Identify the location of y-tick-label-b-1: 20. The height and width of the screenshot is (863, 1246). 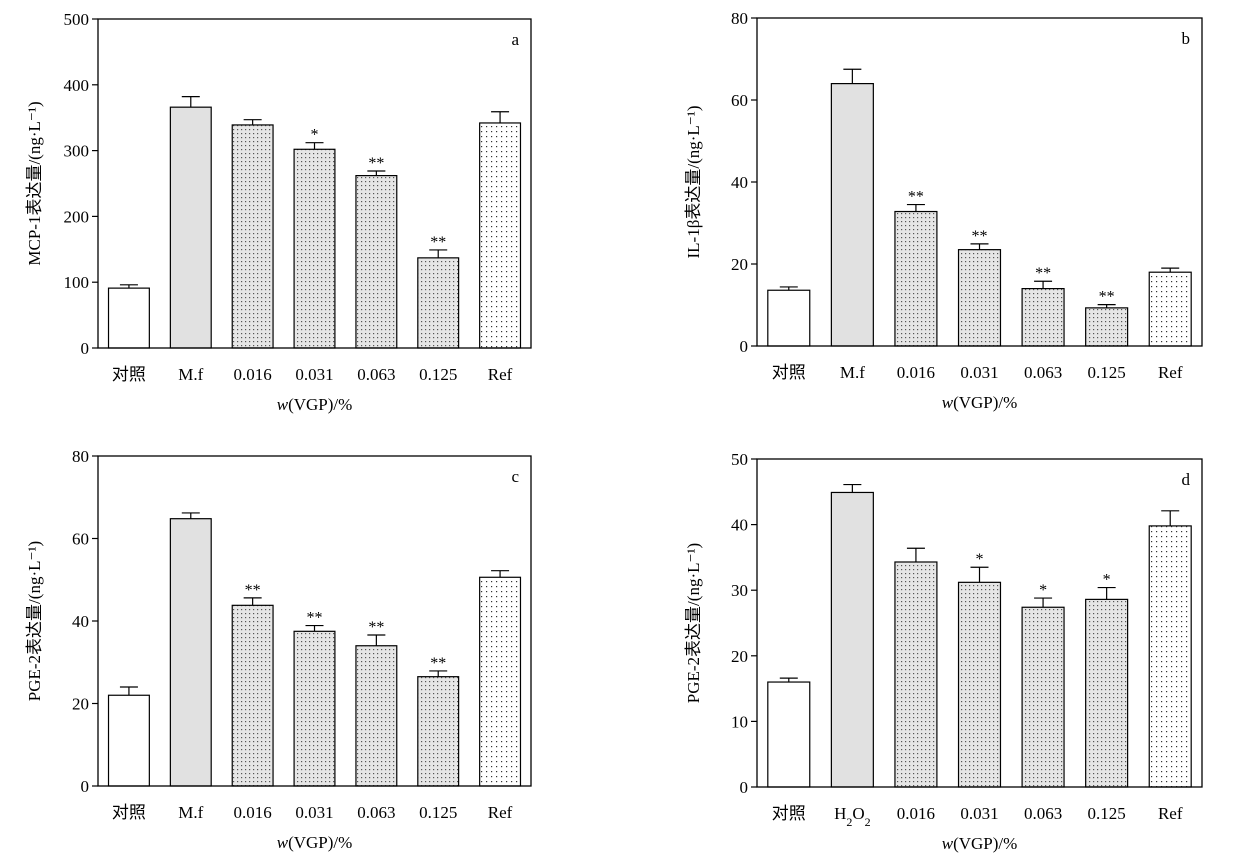
(739, 264).